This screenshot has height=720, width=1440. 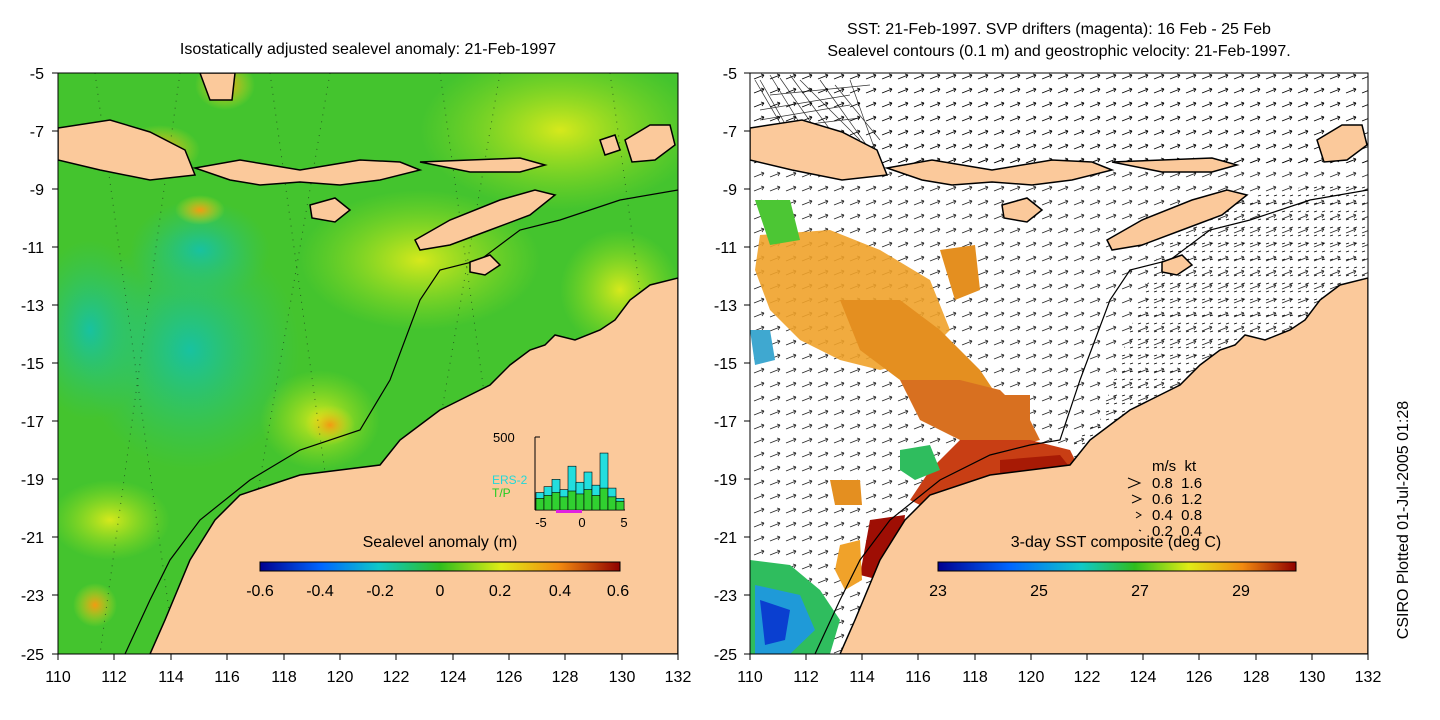 What do you see at coordinates (320, 591) in the screenshot?
I see `colorbar-tick: -0.4` at bounding box center [320, 591].